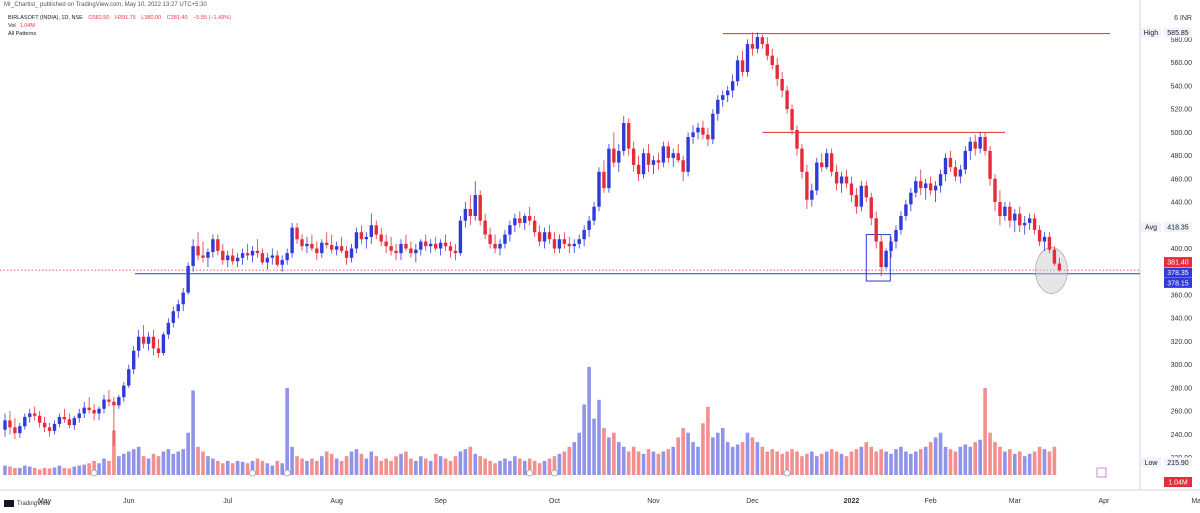  Describe the element at coordinates (212, 18) in the screenshot. I see `ohlc-change: −5.55 (−1.43%)` at that location.